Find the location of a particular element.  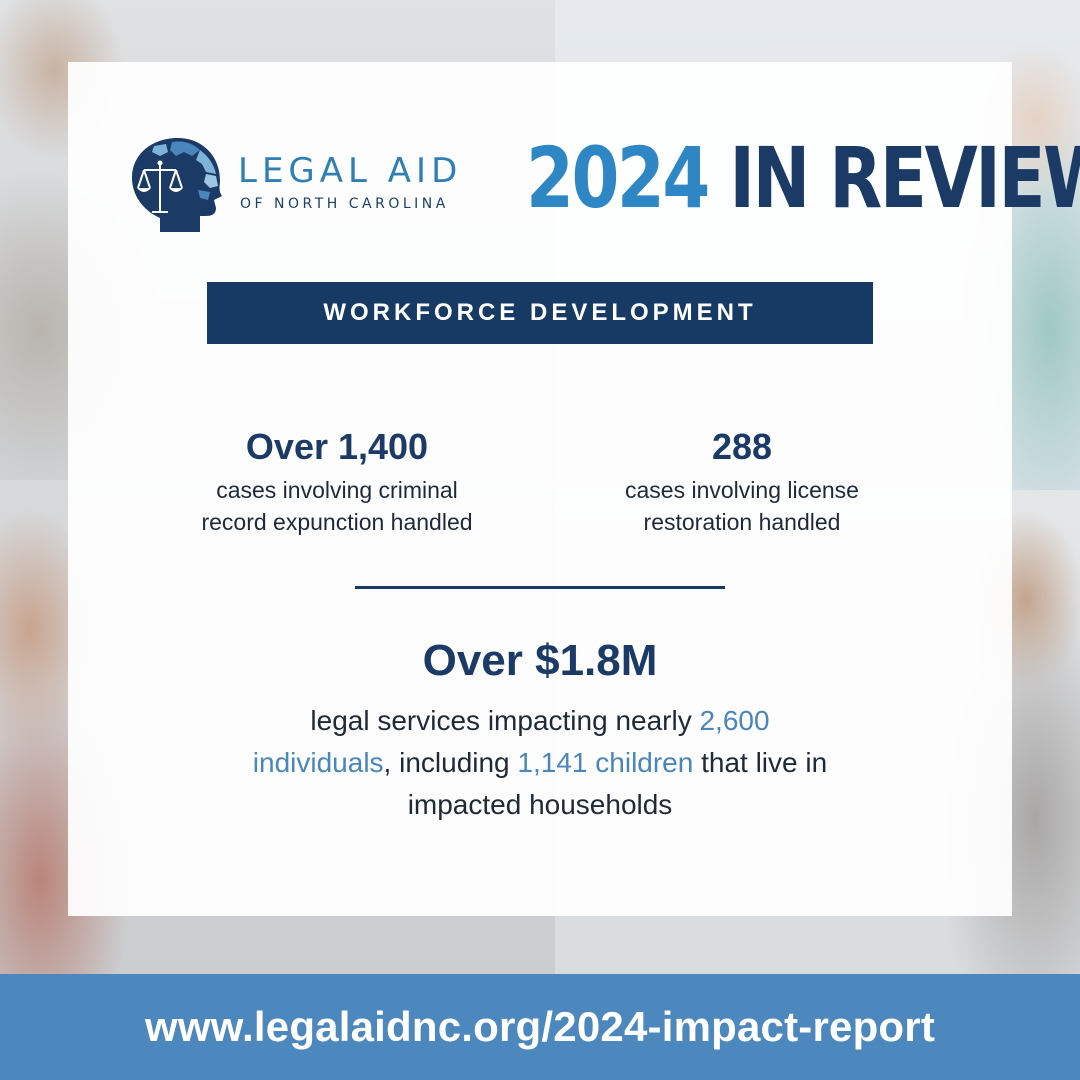

logo-name: LEGAL AID is located at coordinates (350, 171).